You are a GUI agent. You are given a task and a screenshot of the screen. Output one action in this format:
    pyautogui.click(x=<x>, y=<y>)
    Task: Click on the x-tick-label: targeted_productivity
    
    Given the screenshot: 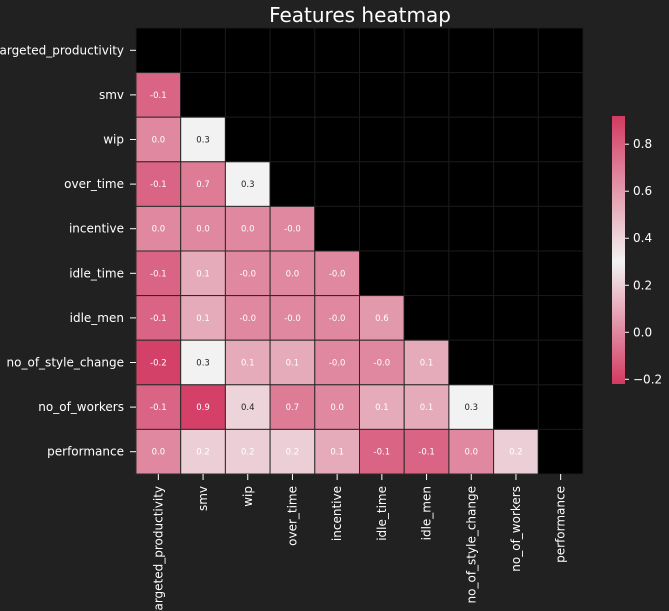 What is the action you would take?
    pyautogui.click(x=158, y=548)
    